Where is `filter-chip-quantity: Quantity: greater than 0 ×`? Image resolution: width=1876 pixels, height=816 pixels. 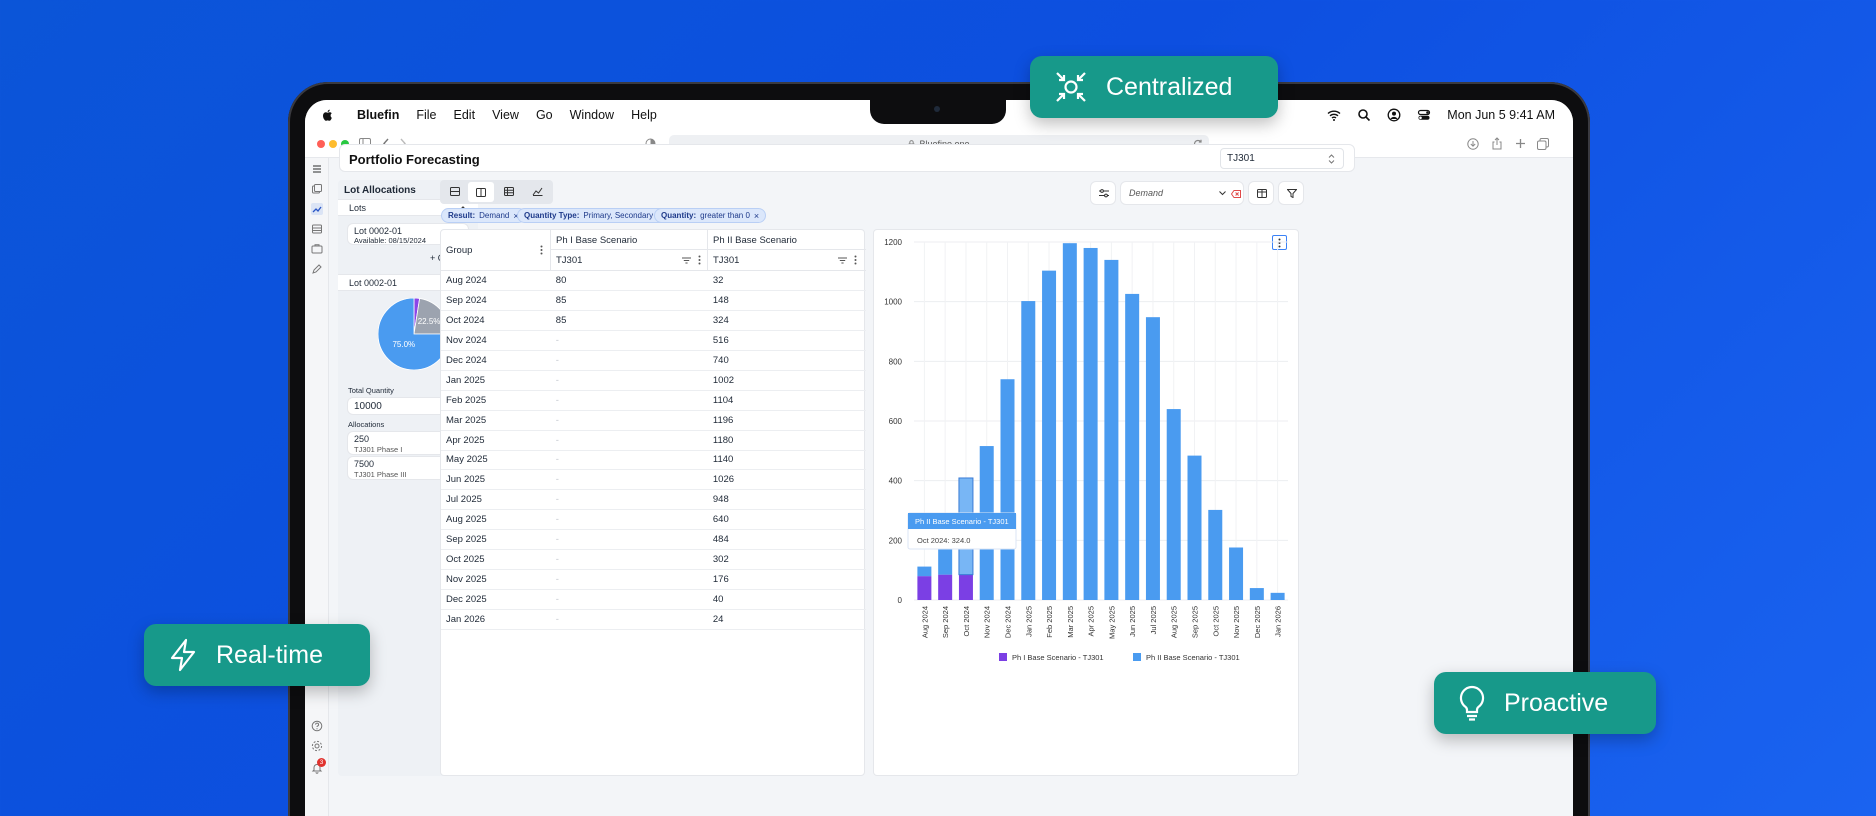
filter-chip-quantity: Quantity: greater than 0 × is located at coordinates (710, 215).